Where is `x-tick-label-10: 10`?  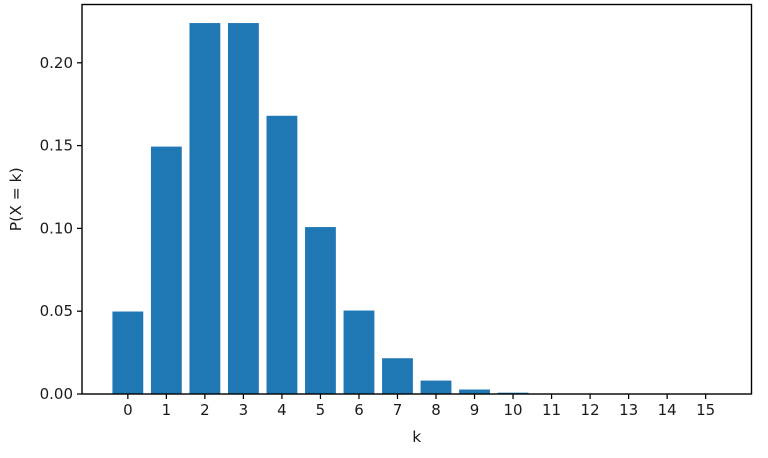
x-tick-label-10: 10 is located at coordinates (513, 410).